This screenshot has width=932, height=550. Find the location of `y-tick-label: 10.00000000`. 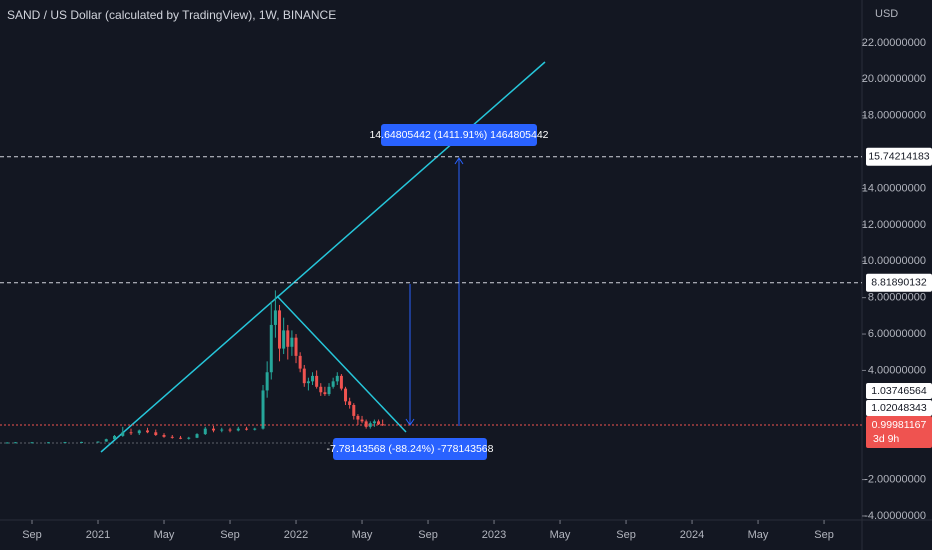

y-tick-label: 10.00000000 is located at coordinates (894, 261).